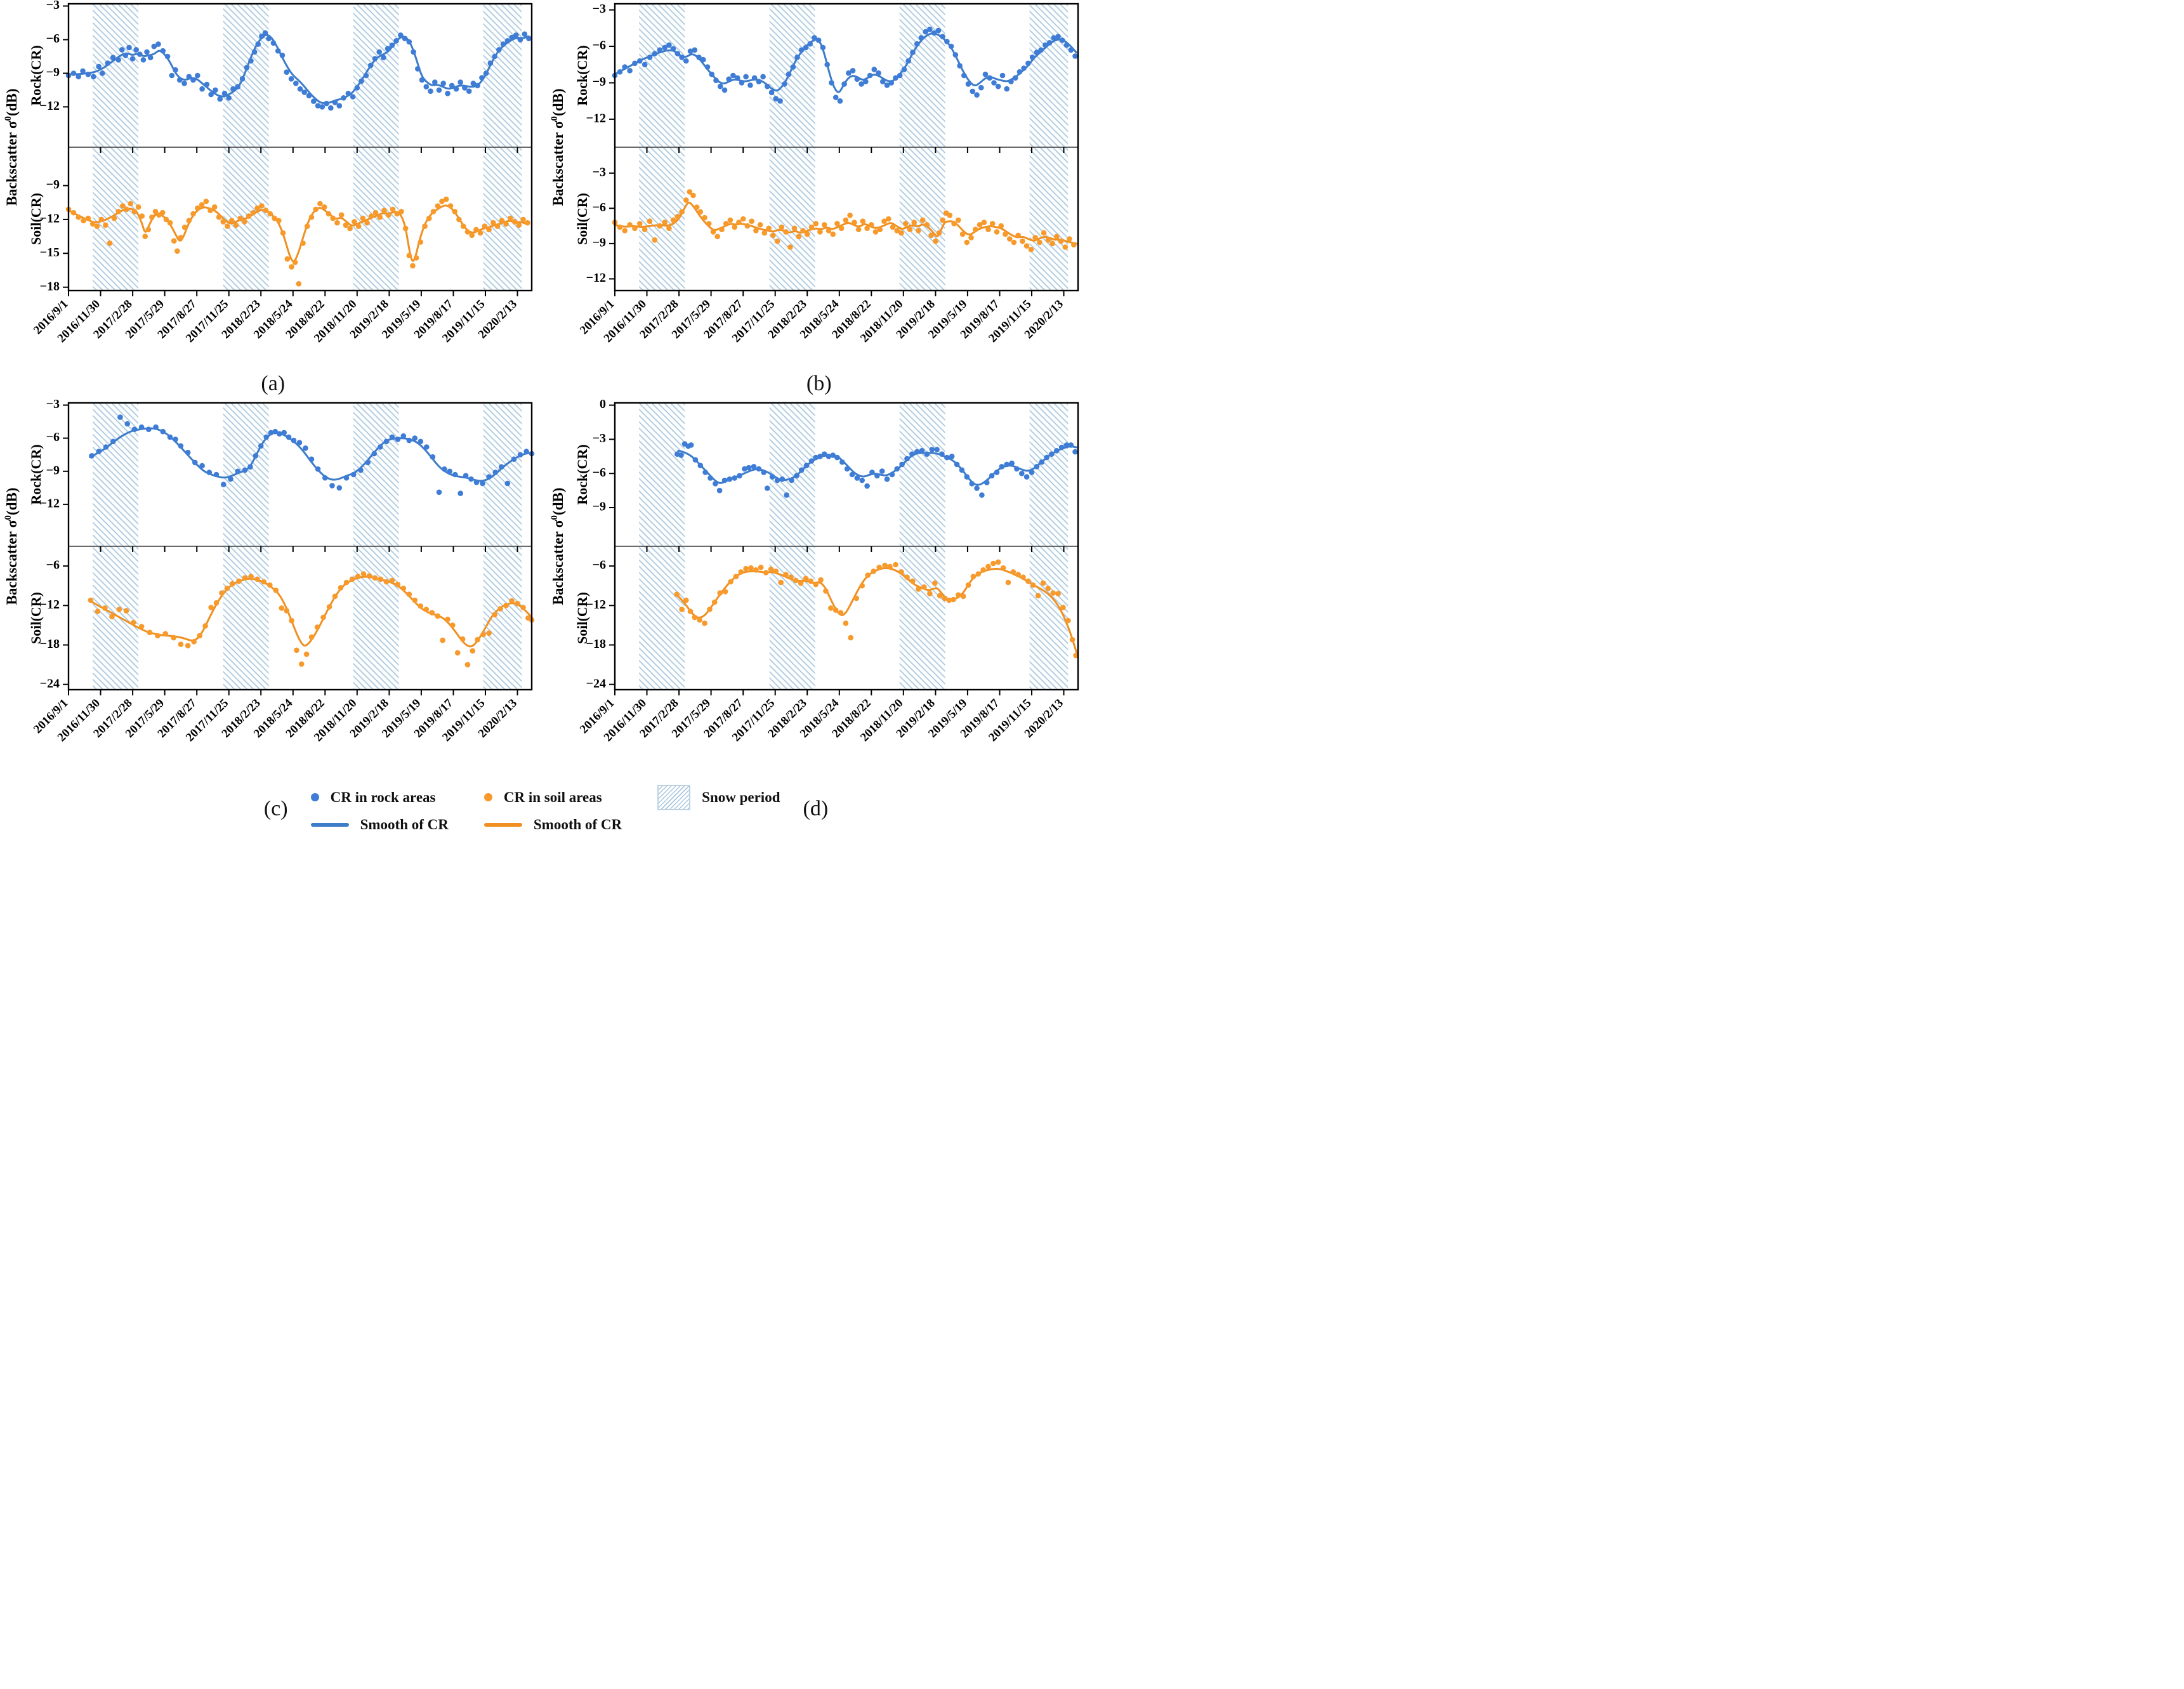 The height and width of the screenshot is (1689, 2184). Describe the element at coordinates (598, 242) in the screenshot. I see `svg-text: −9` at that location.